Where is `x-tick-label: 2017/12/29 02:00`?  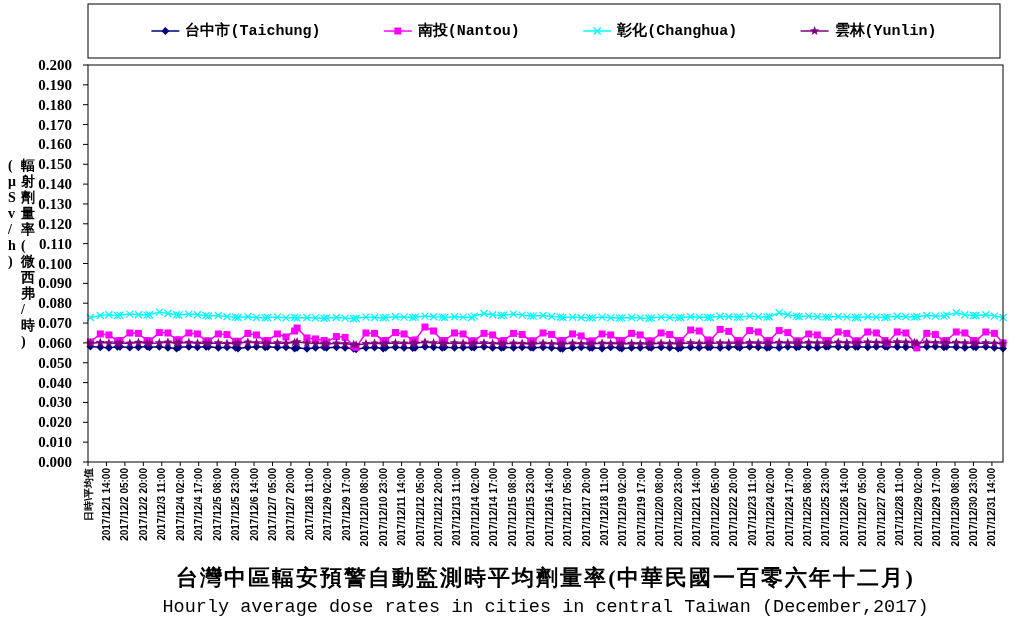 x-tick-label: 2017/12/29 02:00 is located at coordinates (918, 507).